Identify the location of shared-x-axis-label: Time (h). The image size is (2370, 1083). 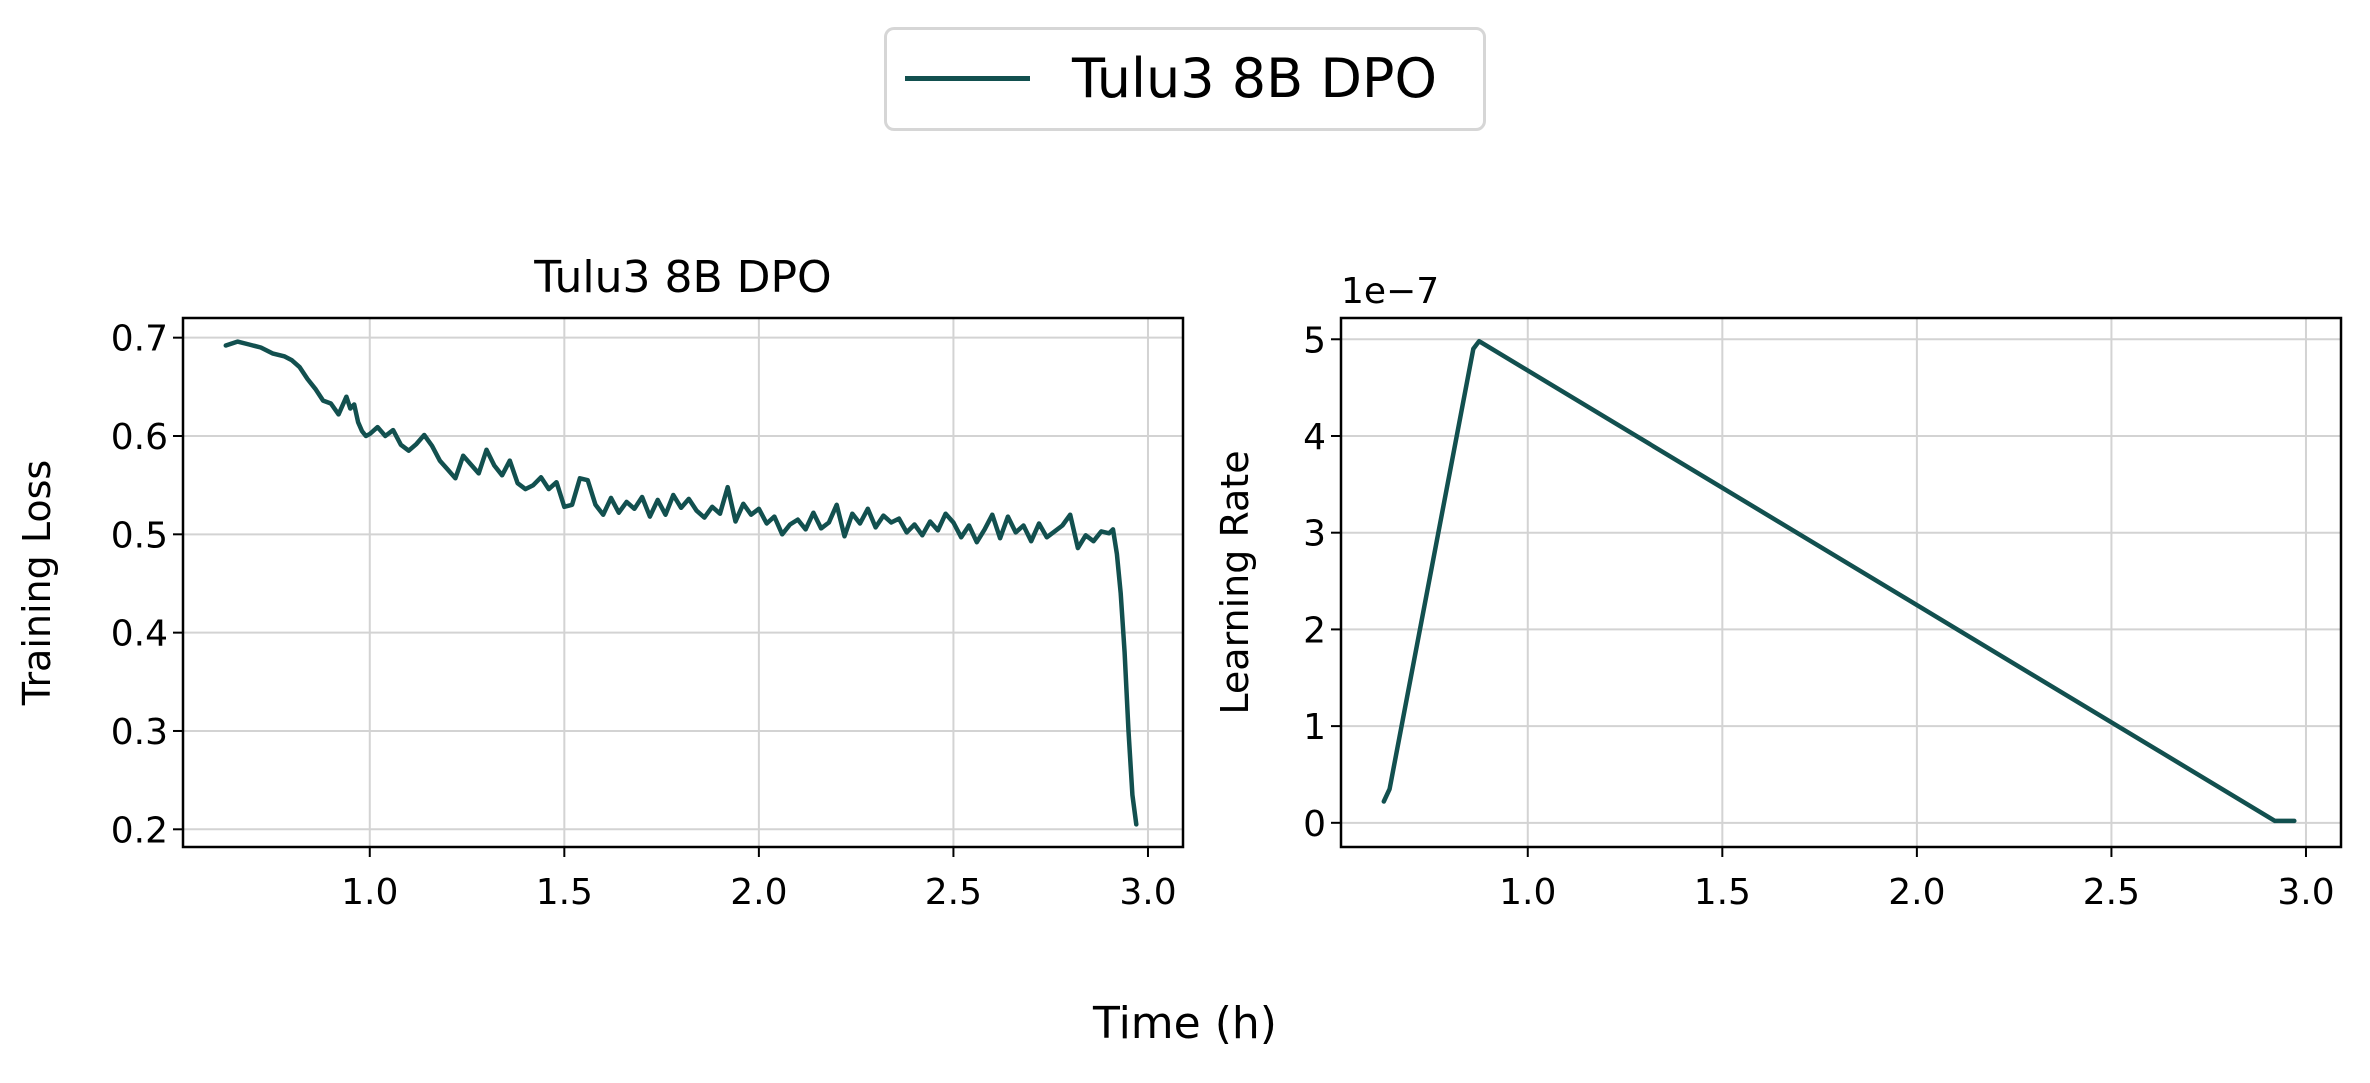
(1185, 1023).